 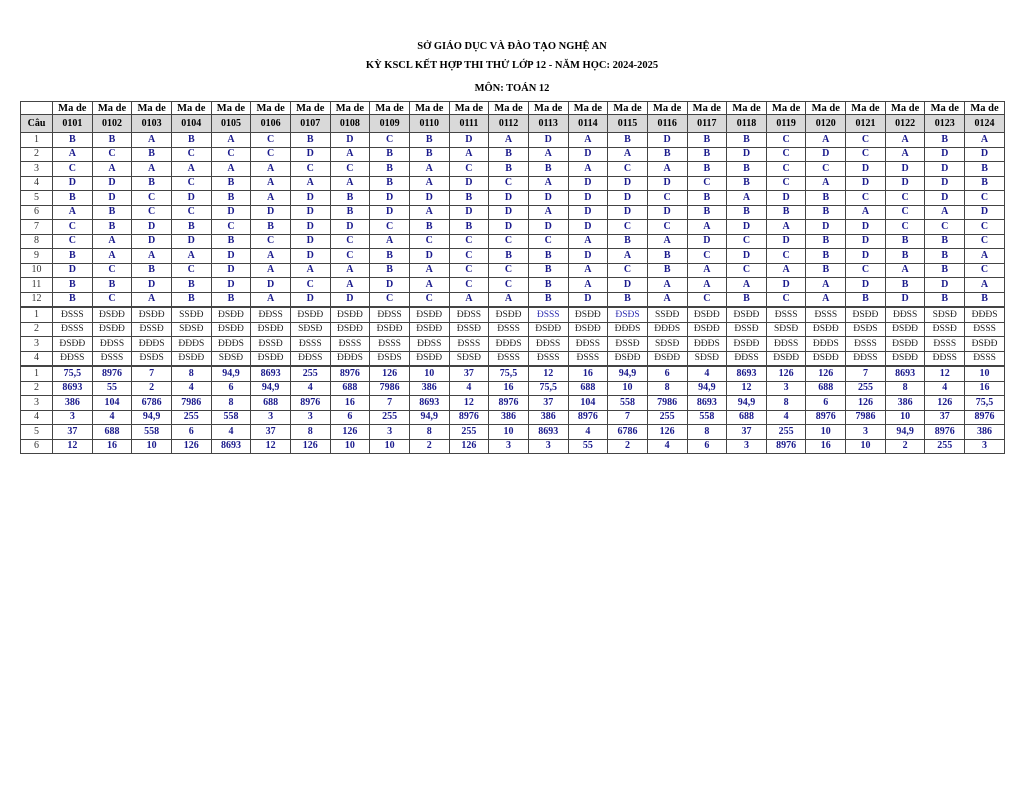 I want to click on num-answer-cell: 2, so click(x=627, y=446).